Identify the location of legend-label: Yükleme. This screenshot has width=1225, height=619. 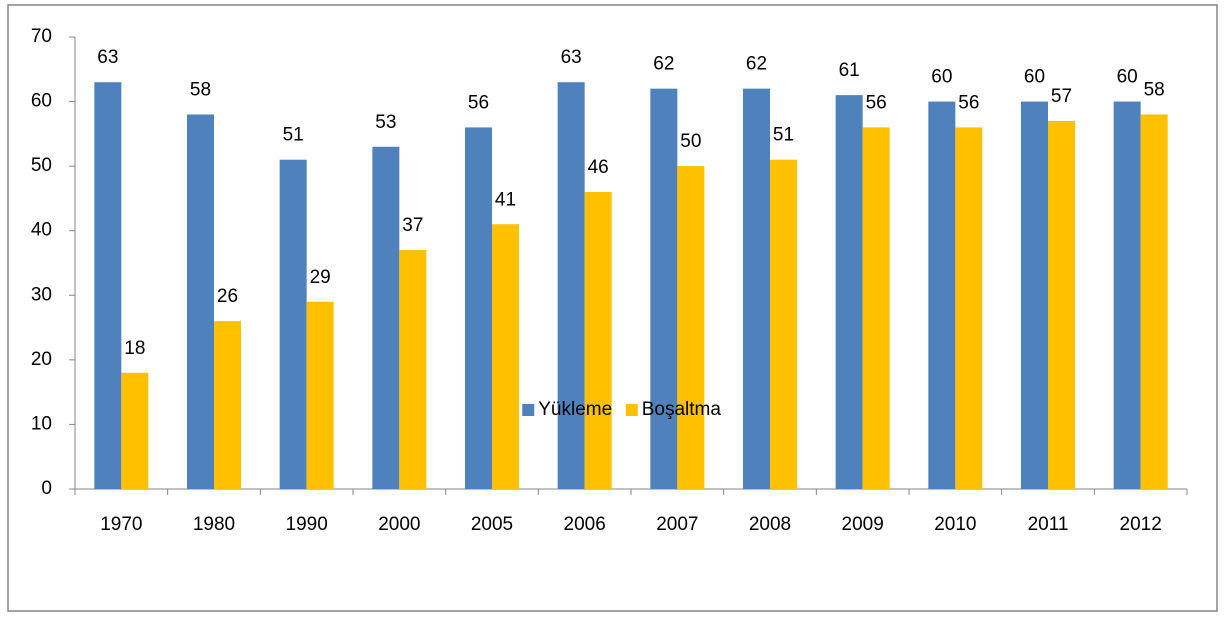
(575, 409).